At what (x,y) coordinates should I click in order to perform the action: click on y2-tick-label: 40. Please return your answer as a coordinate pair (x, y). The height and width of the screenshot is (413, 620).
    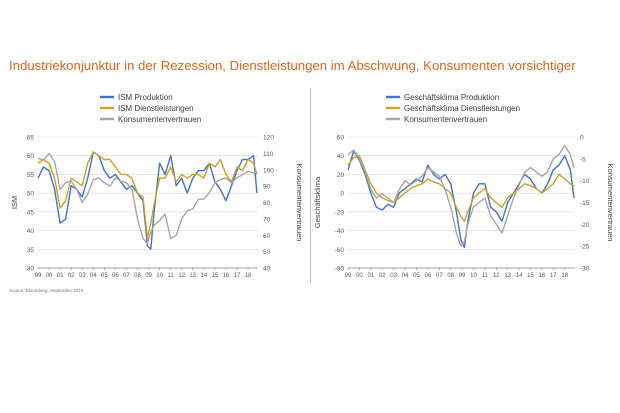
    Looking at the image, I should click on (267, 269).